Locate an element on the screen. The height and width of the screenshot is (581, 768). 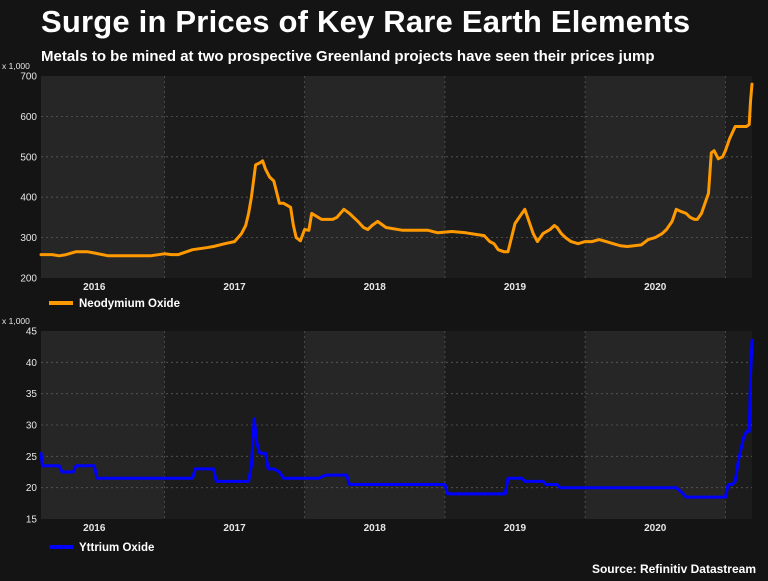
neodymium-legend-label: Neodymium Oxide is located at coordinates (129, 304).